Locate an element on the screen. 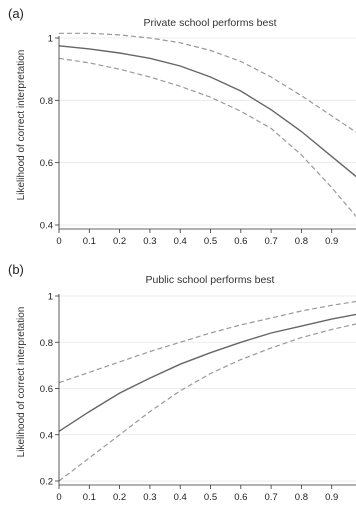  chart-title: Private school performs best is located at coordinates (209, 23).